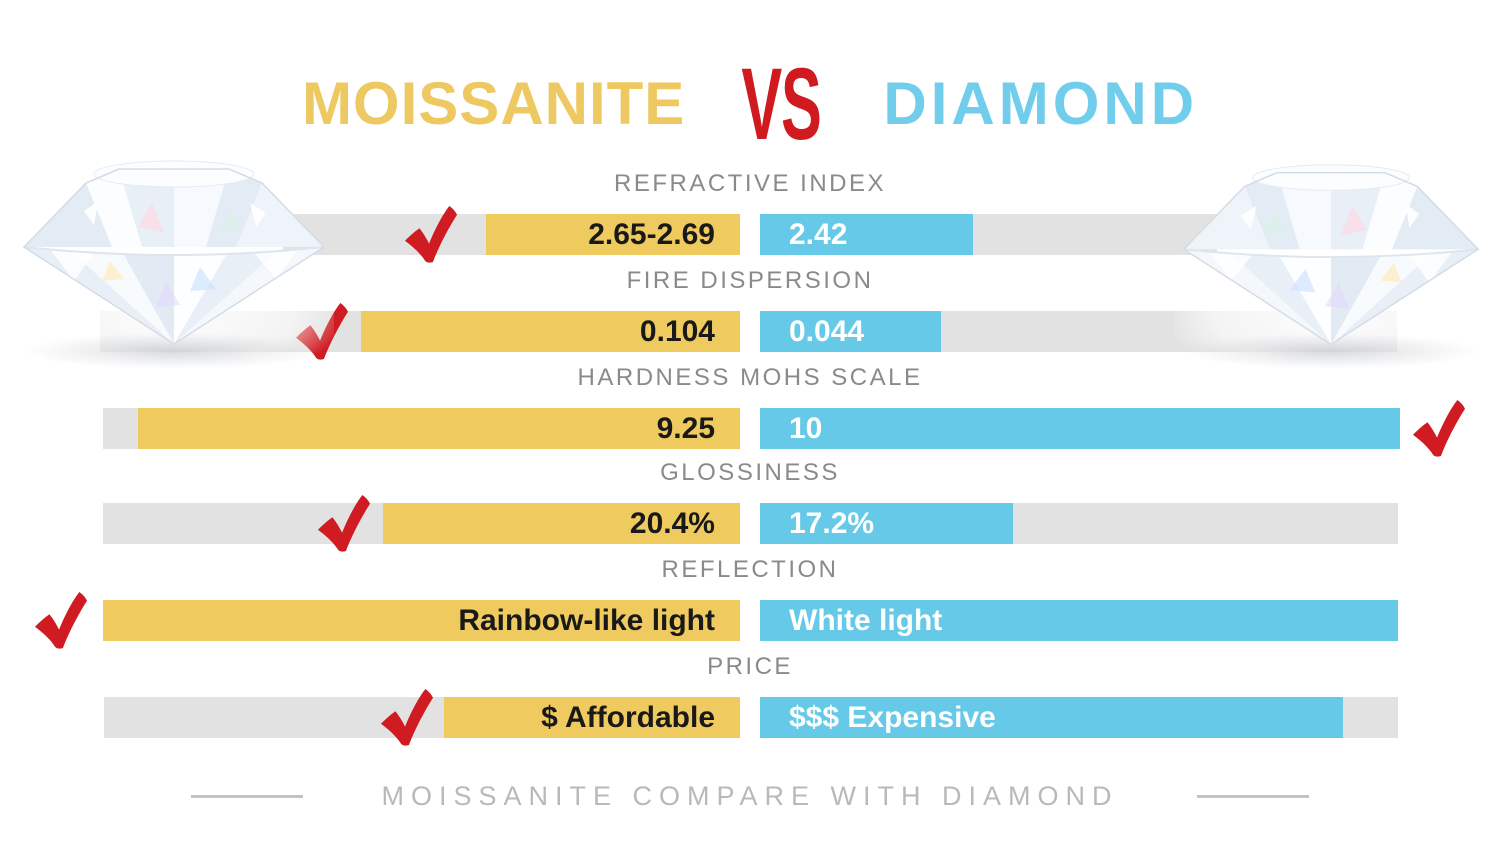  Describe the element at coordinates (750, 505) in the screenshot. I see `row-glossiness: GLOSSINESS 20.4% 17.2%` at that location.